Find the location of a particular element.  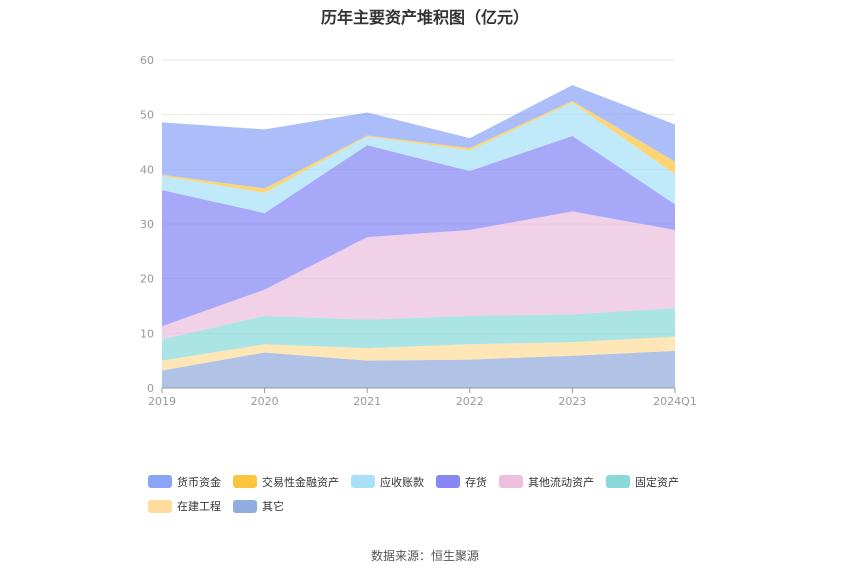

legend-label: 其他流动资产 is located at coordinates (561, 482).